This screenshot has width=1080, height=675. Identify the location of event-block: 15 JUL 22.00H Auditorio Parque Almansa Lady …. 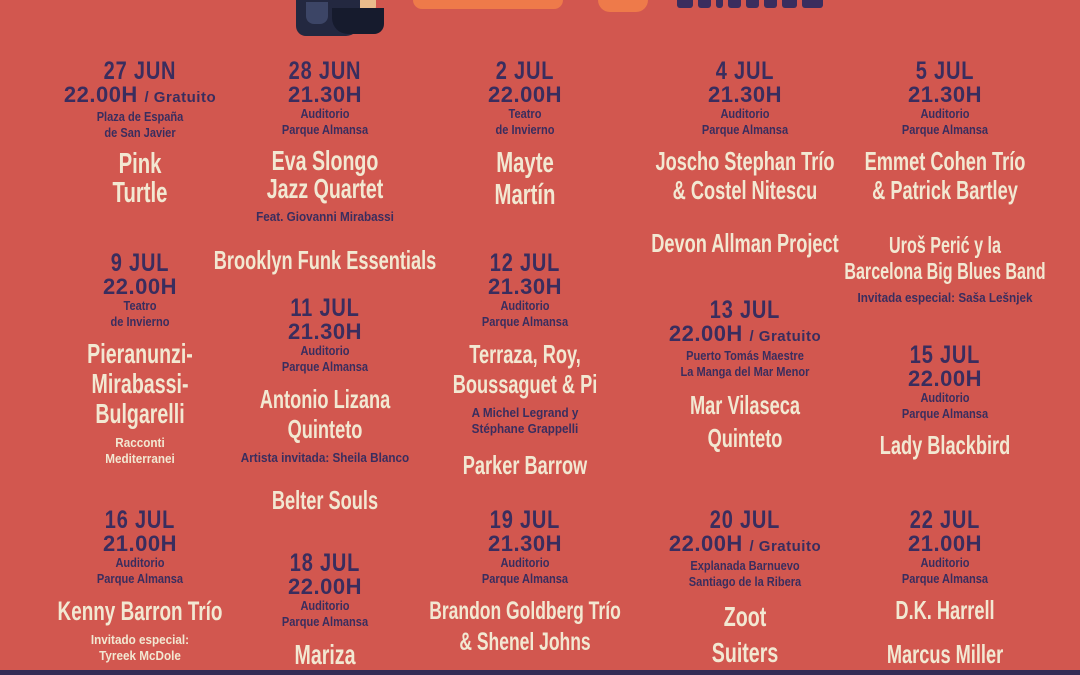
(945, 401).